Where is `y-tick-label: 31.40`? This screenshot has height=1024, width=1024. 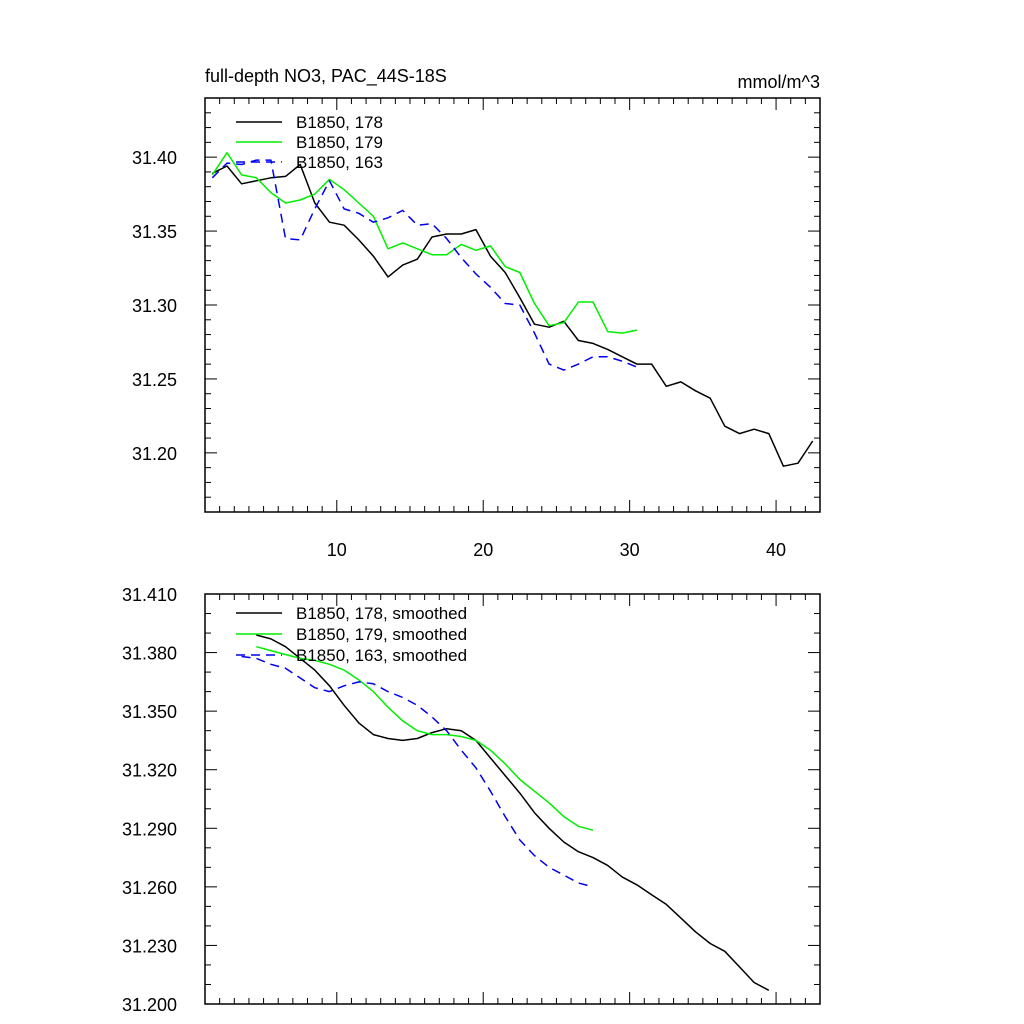
y-tick-label: 31.40 is located at coordinates (154, 158).